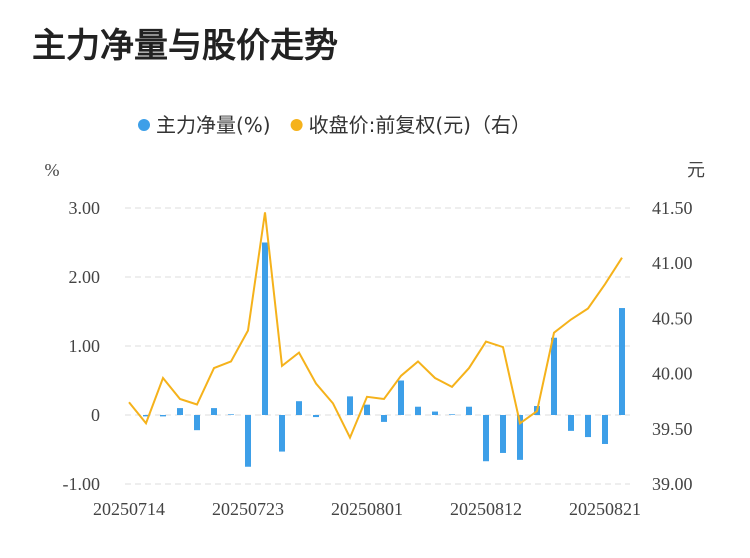 The width and height of the screenshot is (750, 558). I want to click on y2-tick-label: 39.50, so click(672, 429).